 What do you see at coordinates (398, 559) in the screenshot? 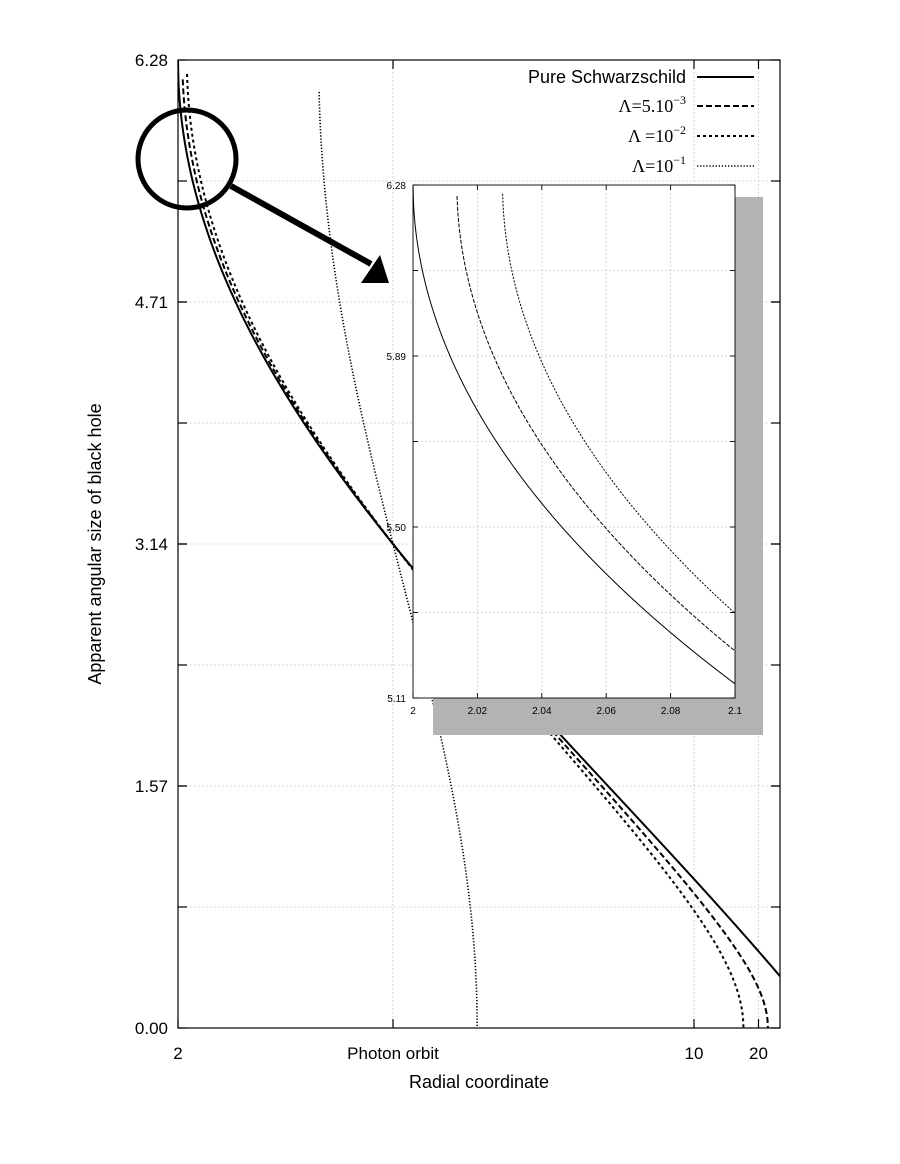
I see `series-line` at bounding box center [398, 559].